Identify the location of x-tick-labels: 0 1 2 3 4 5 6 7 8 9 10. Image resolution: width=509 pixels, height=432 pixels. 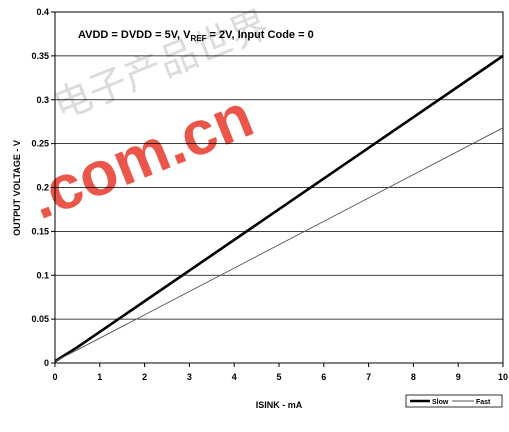
(280, 372).